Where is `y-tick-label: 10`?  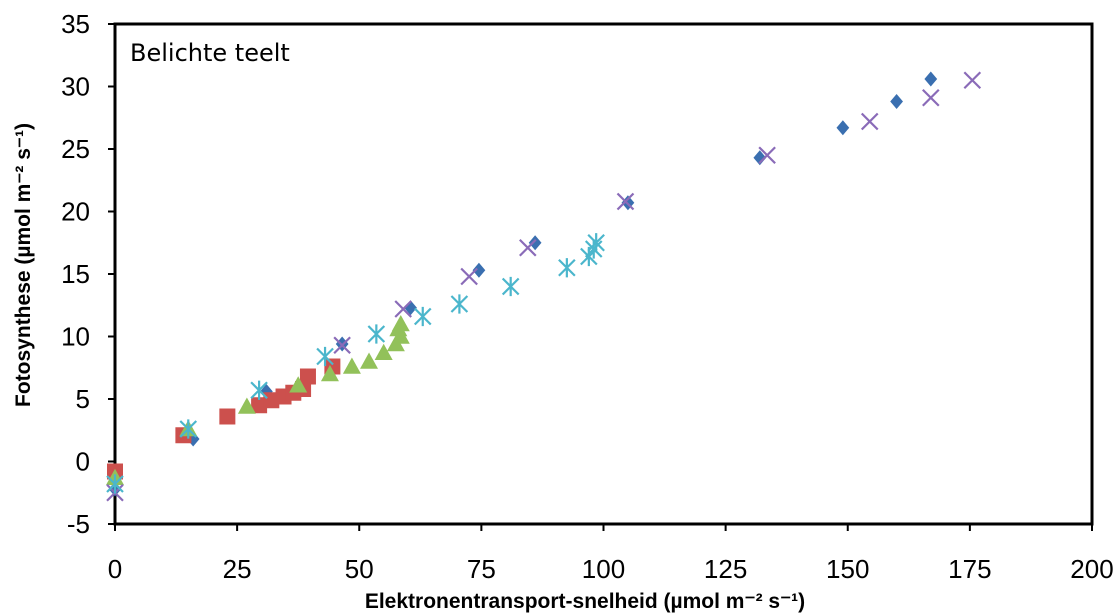 y-tick-label: 10 is located at coordinates (75, 337).